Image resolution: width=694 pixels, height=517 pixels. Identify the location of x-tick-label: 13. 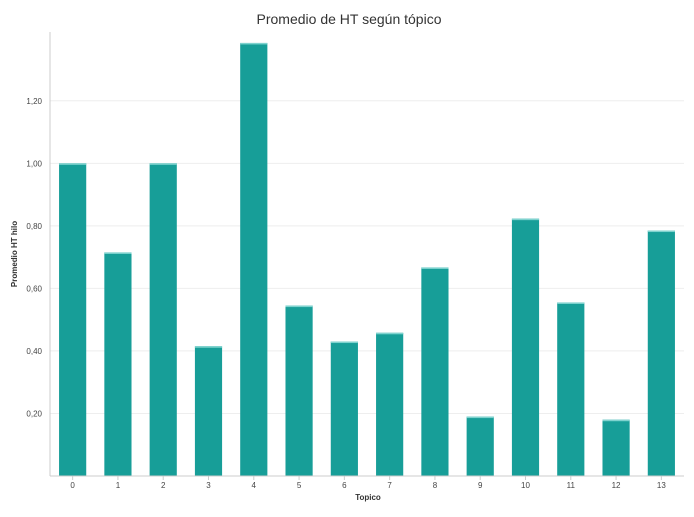
(661, 485).